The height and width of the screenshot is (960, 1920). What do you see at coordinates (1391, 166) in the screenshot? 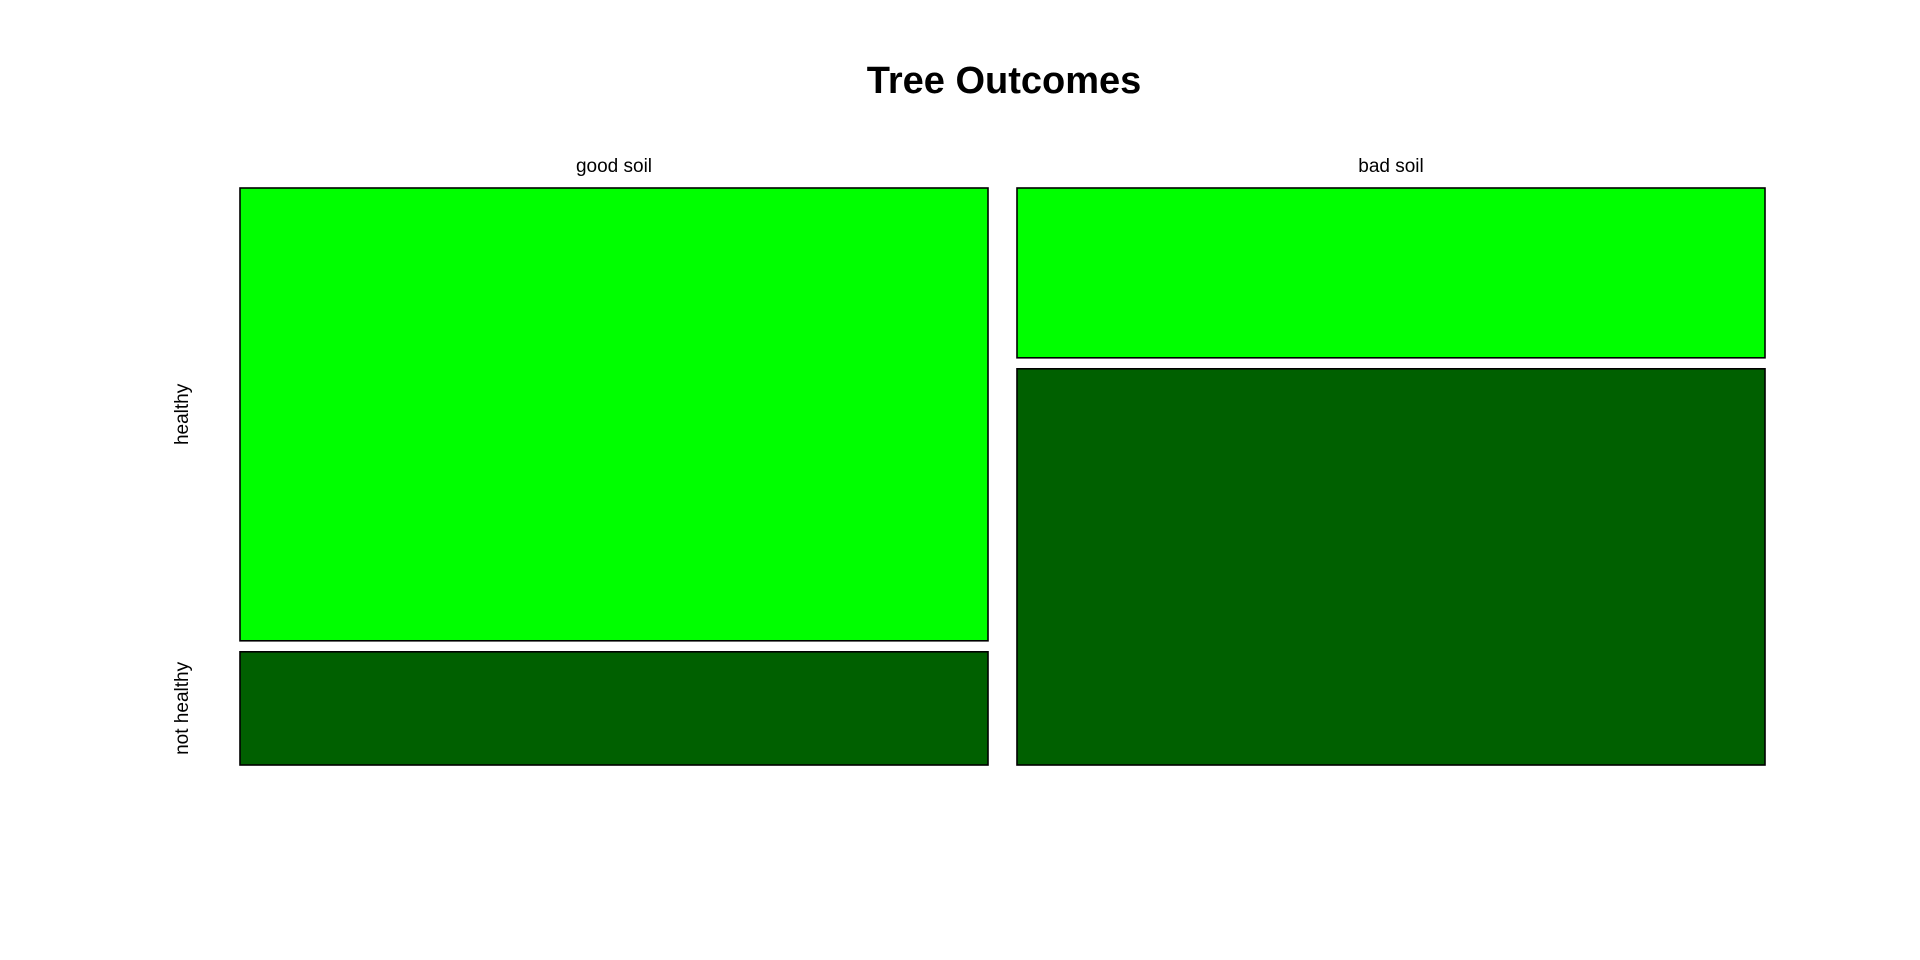
I see `column-label: bad soil` at bounding box center [1391, 166].